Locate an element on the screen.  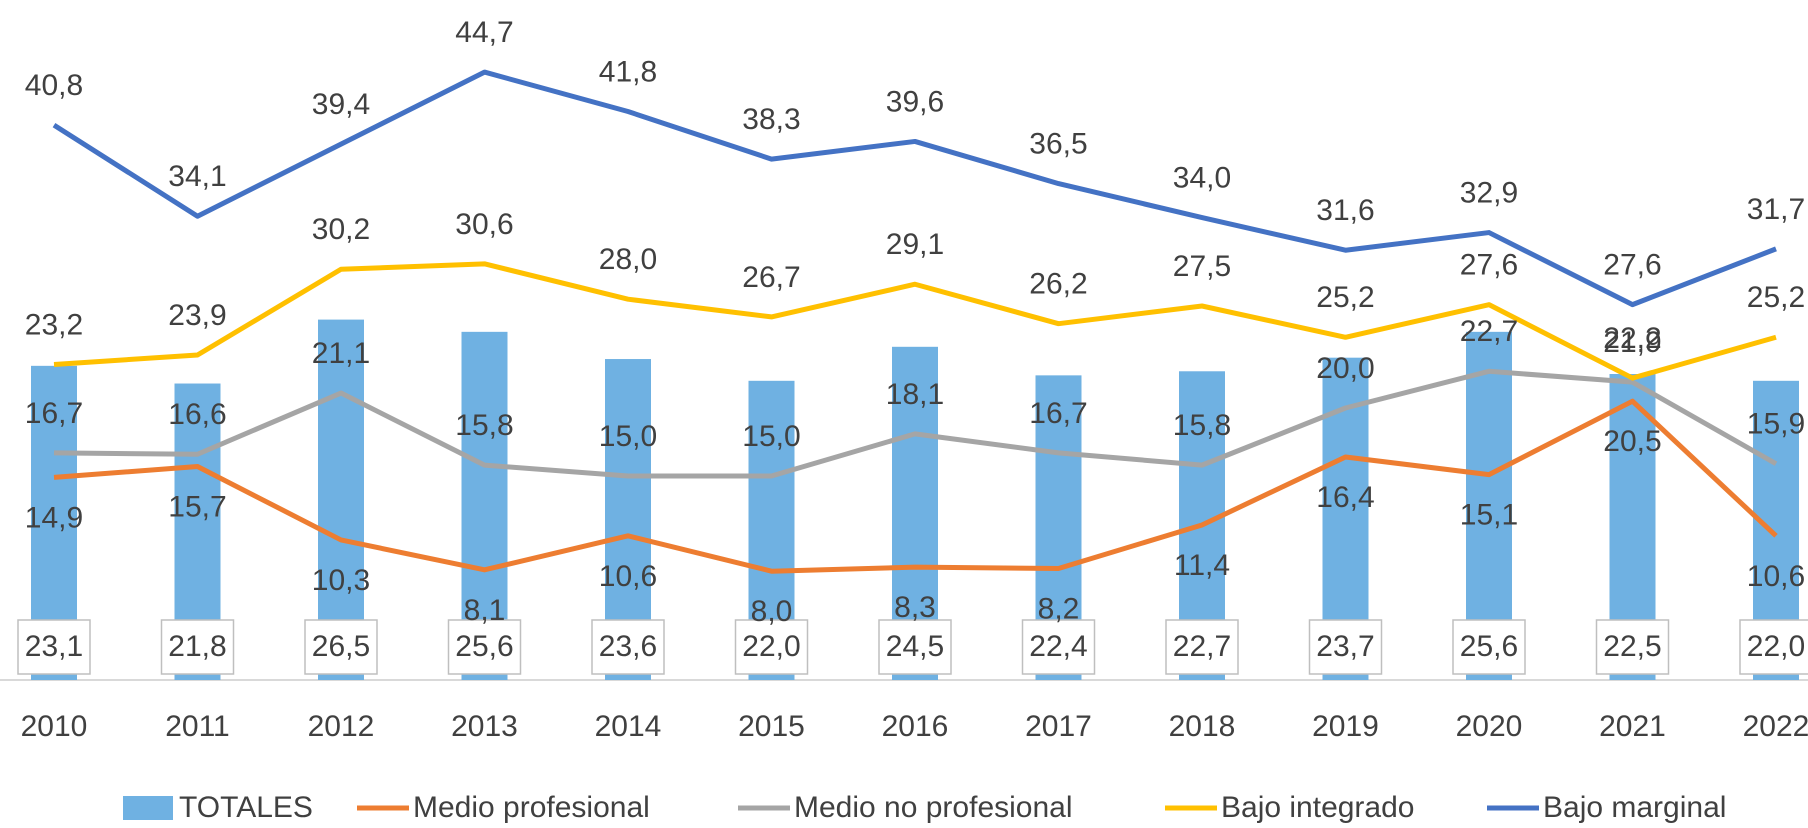
line-value-label: 44,7 is located at coordinates (484, 32).